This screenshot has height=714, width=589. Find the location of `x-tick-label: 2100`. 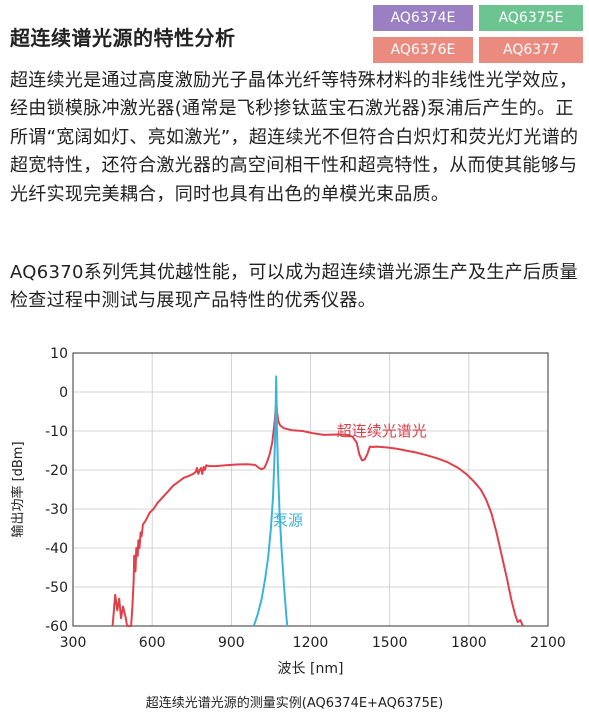

x-tick-label: 2100 is located at coordinates (548, 643).